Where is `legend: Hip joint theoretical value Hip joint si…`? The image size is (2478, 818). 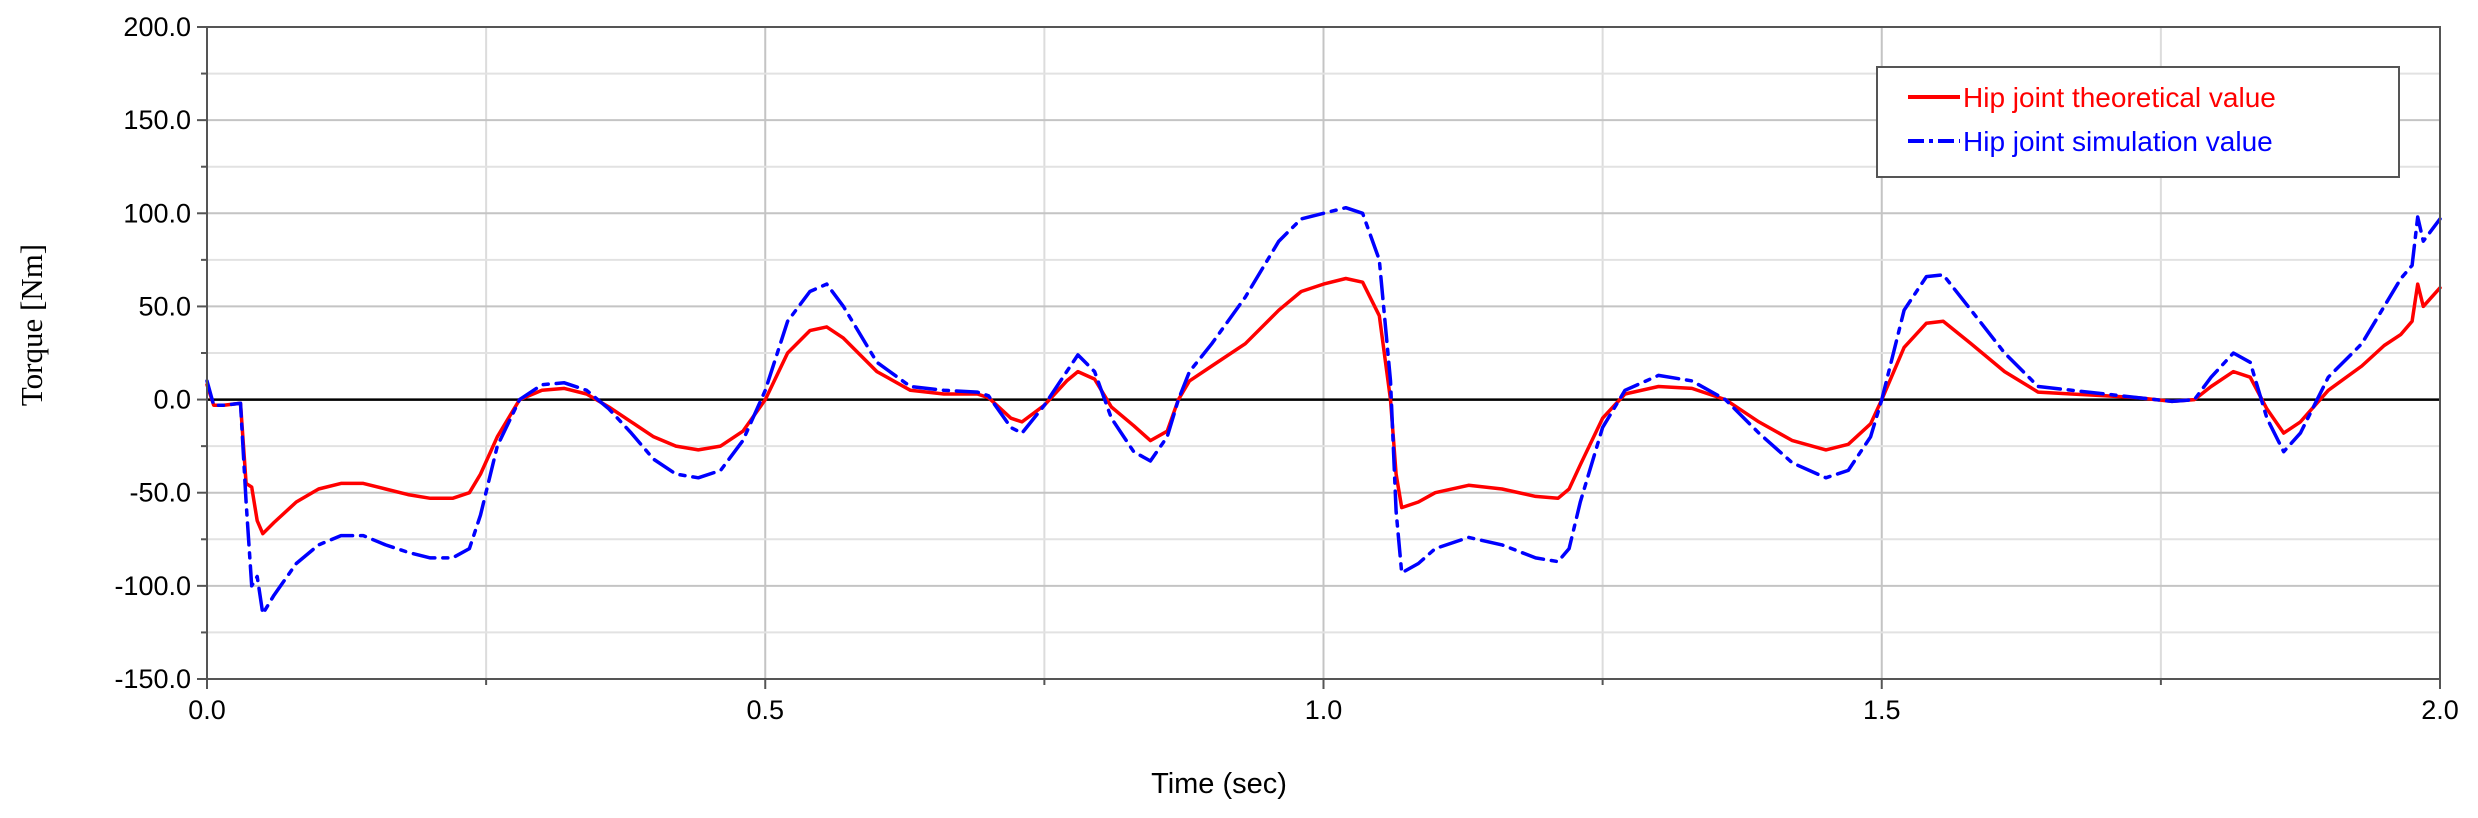 legend: Hip joint theoretical value Hip joint si… is located at coordinates (2138, 122).